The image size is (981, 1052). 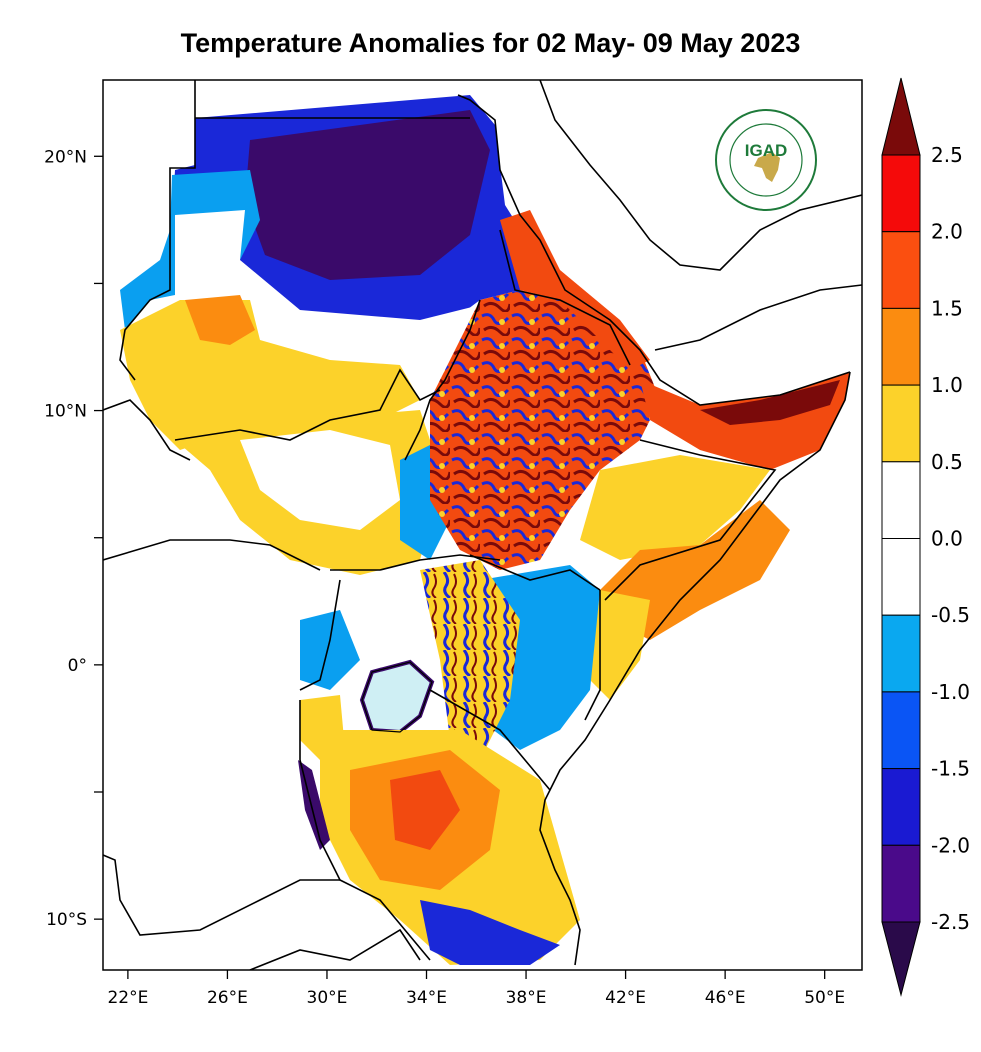 What do you see at coordinates (950, 922) in the screenshot?
I see `colorbar-level-label: -2.5` at bounding box center [950, 922].